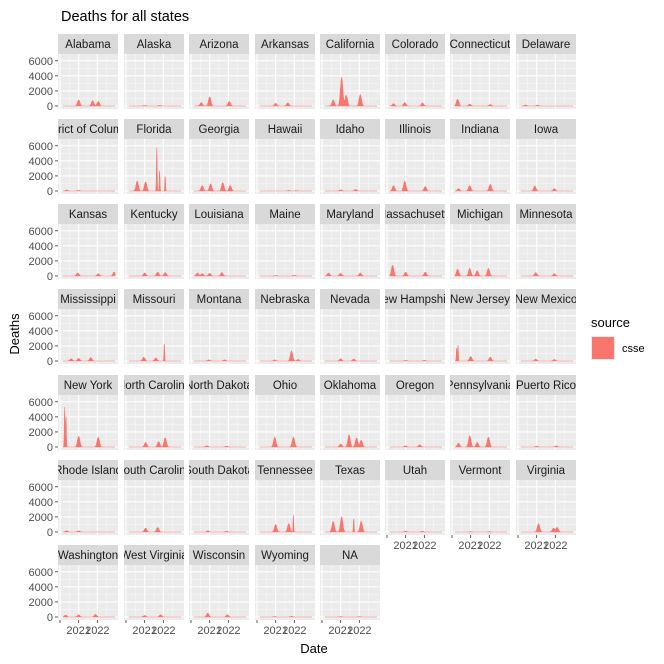 The height and width of the screenshot is (664, 664). What do you see at coordinates (219, 471) in the screenshot?
I see `facet-strip-label: South Dakota` at bounding box center [219, 471].